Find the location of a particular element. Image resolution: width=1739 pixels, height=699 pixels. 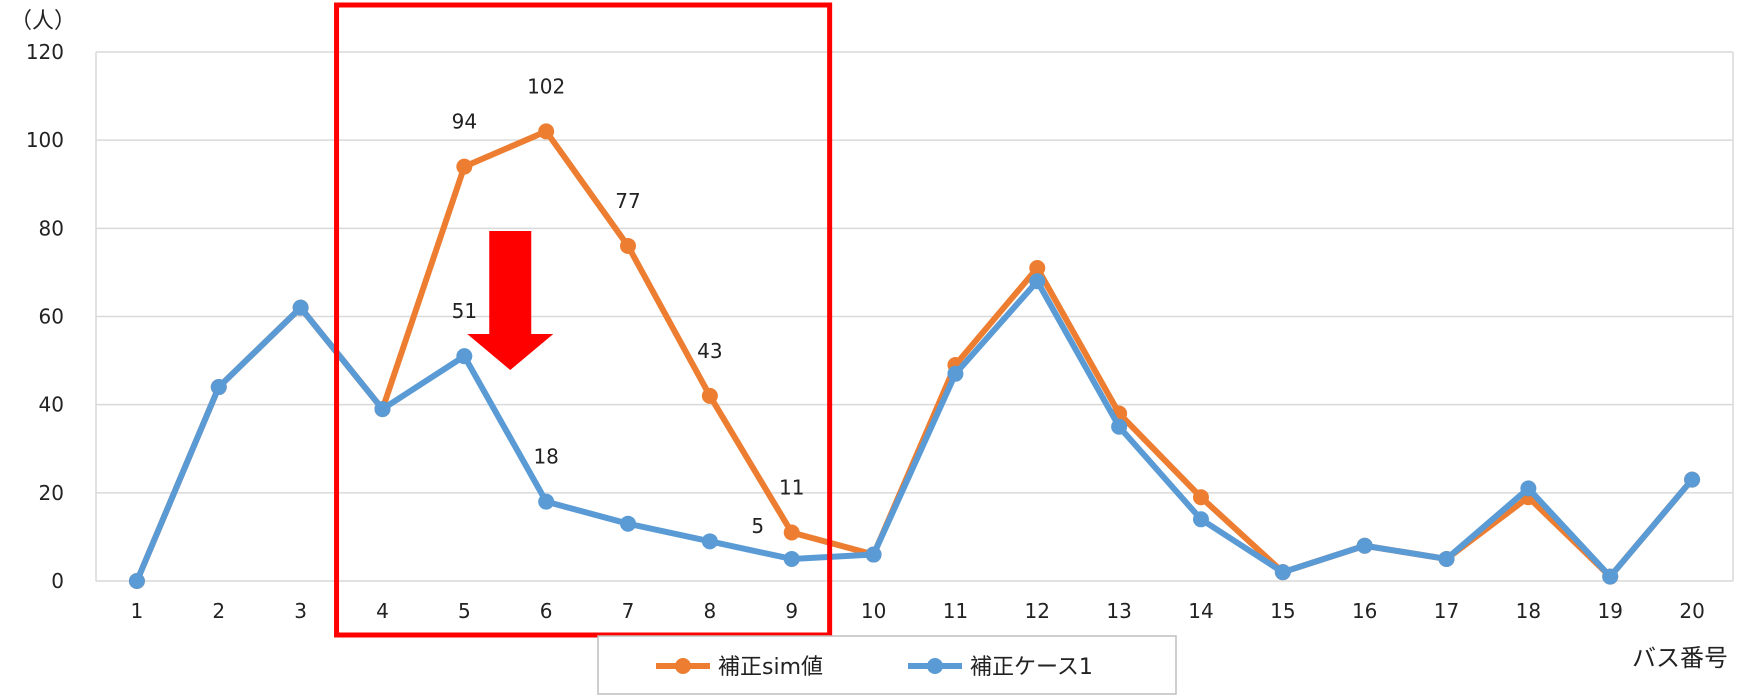

x-tick-label: 10 is located at coordinates (873, 611).